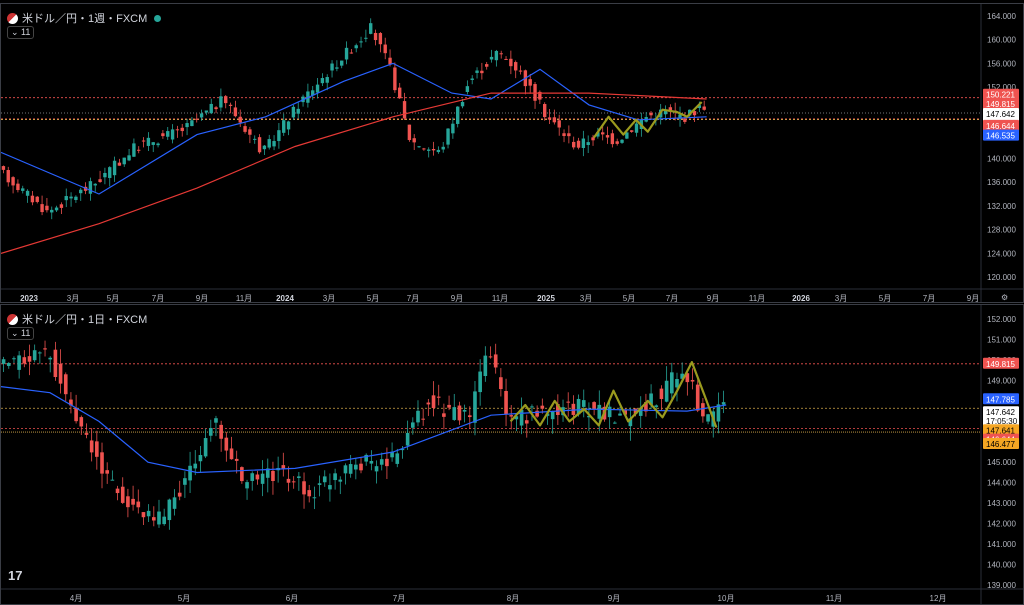 Image resolution: width=1024 pixels, height=605 pixels. I want to click on price-tag-label: 150.221, so click(1000, 95).